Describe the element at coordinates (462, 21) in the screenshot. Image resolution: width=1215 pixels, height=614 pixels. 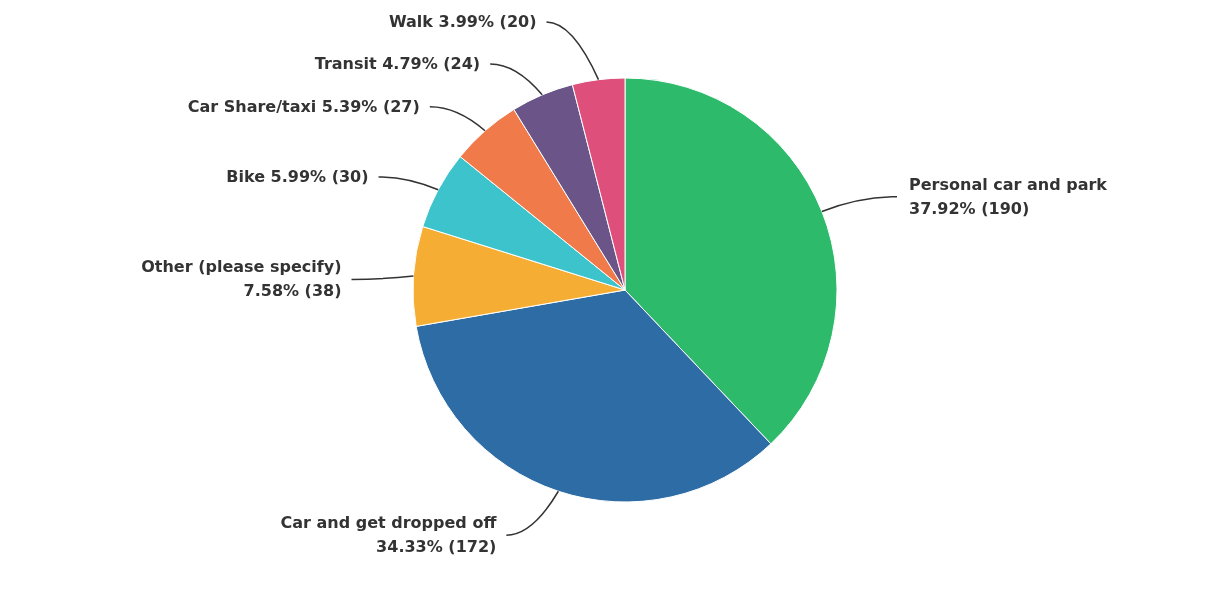
I see `slice-label: Walk 3.99% (20)` at that location.